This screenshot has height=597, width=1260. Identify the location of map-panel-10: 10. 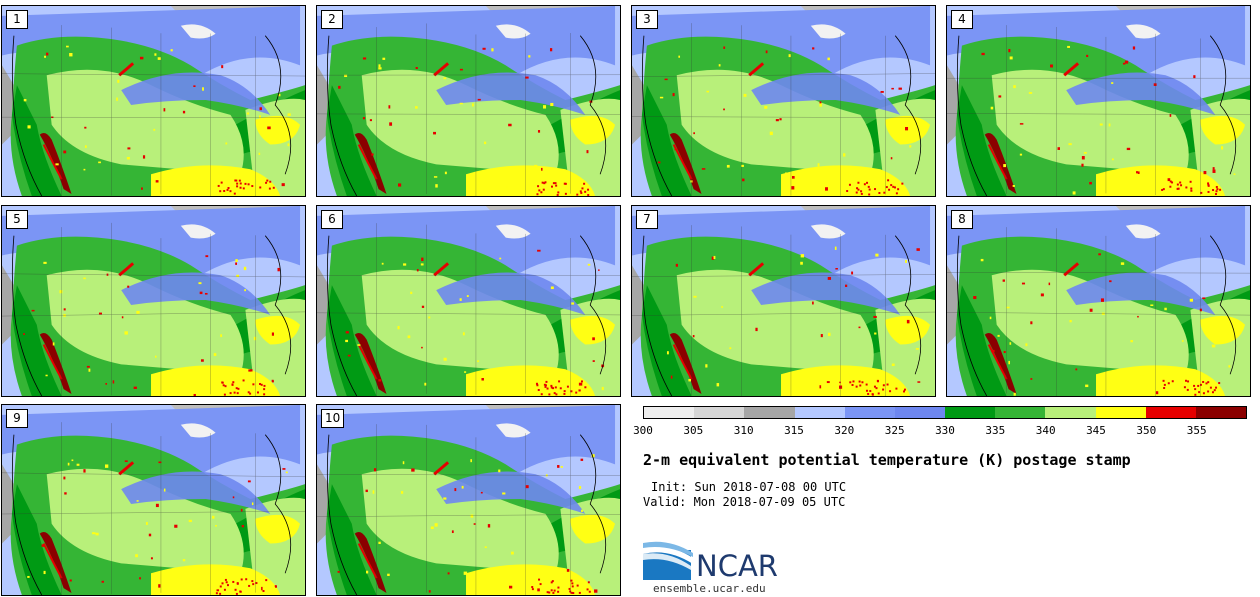
(468, 500).